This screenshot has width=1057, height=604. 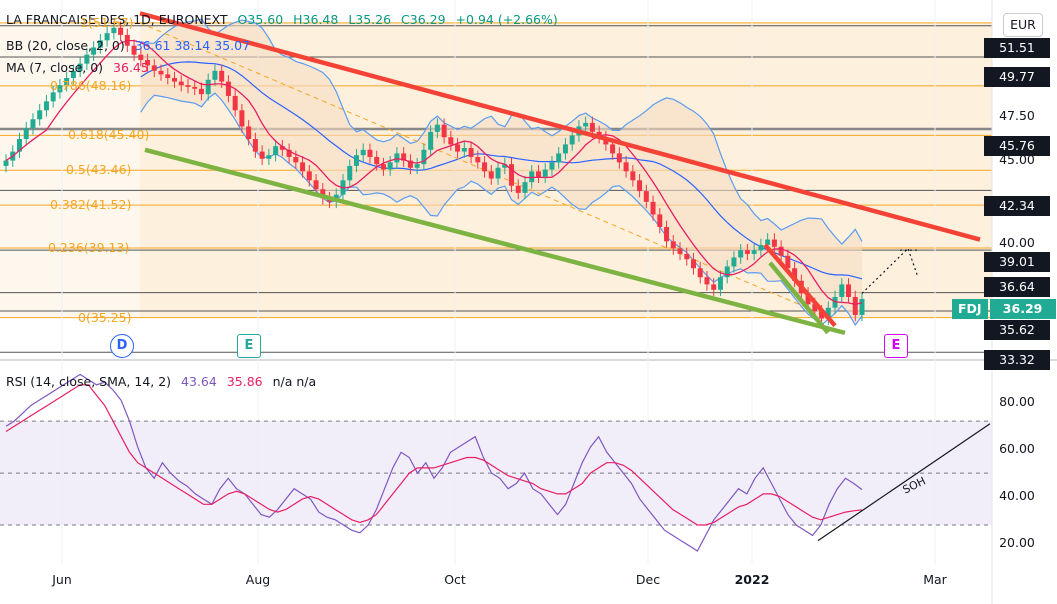 What do you see at coordinates (122, 346) in the screenshot?
I see `dividend-event-icon: D` at bounding box center [122, 346].